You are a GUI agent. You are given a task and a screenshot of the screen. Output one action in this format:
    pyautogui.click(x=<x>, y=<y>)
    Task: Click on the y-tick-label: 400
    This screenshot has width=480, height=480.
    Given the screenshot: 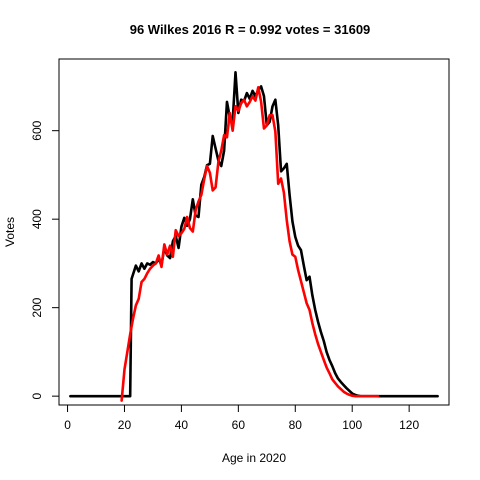 What is the action you would take?
    pyautogui.click(x=37, y=219)
    